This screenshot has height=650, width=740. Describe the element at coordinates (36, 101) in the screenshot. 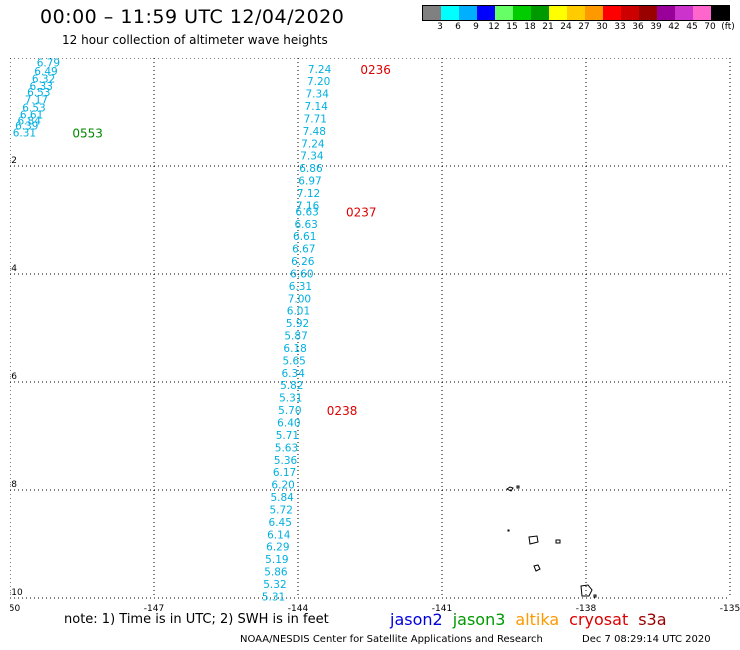

I see `swh-value: 7.17` at that location.